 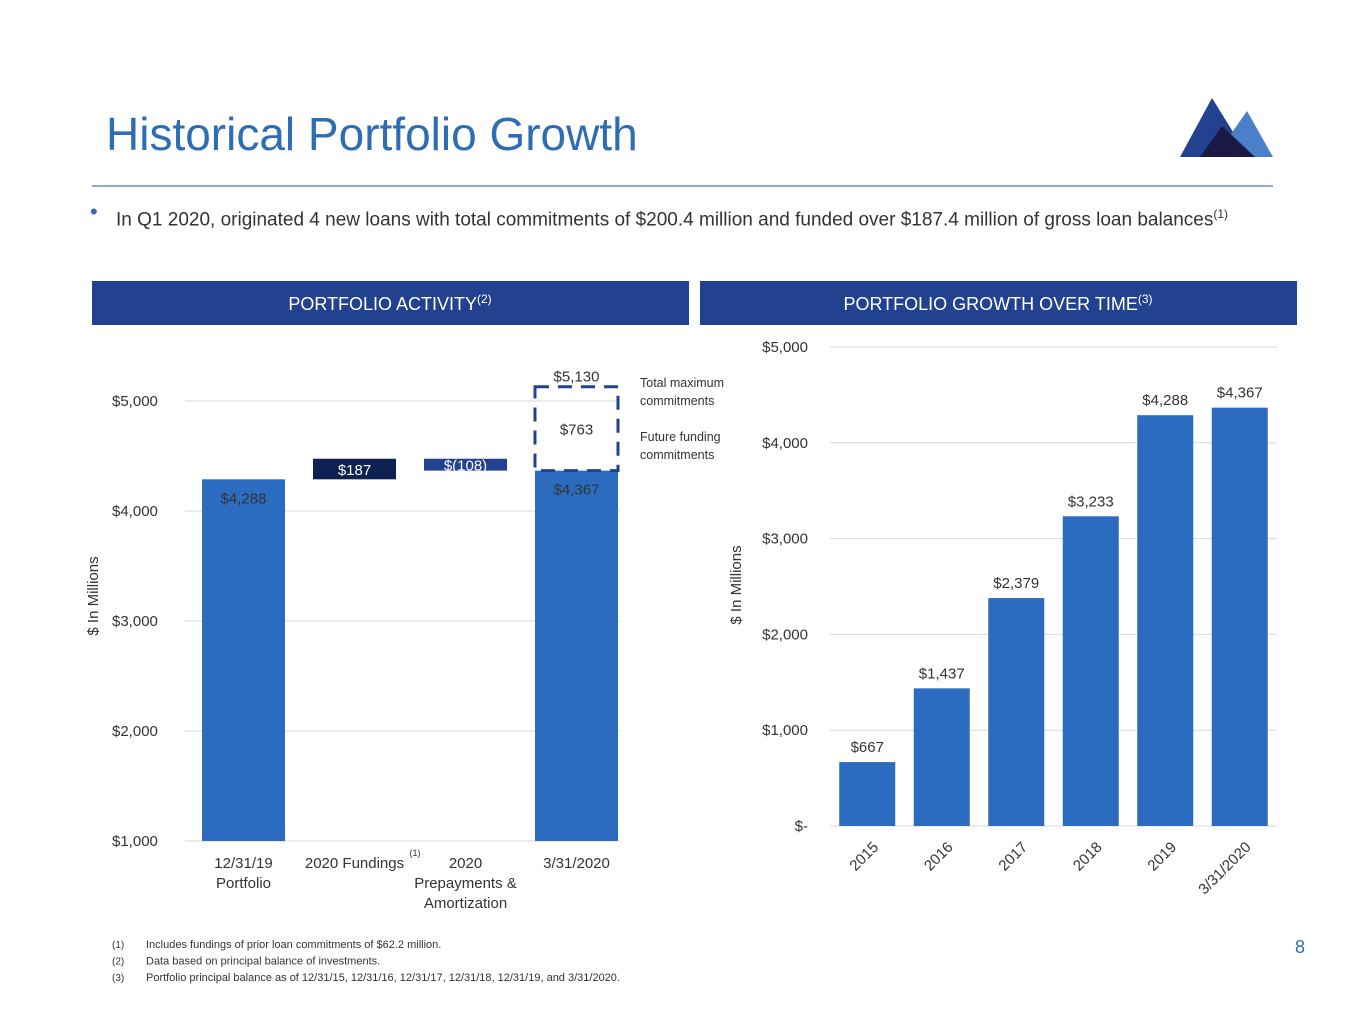 I want to click on footnote-marker: (3), so click(x=118, y=978).